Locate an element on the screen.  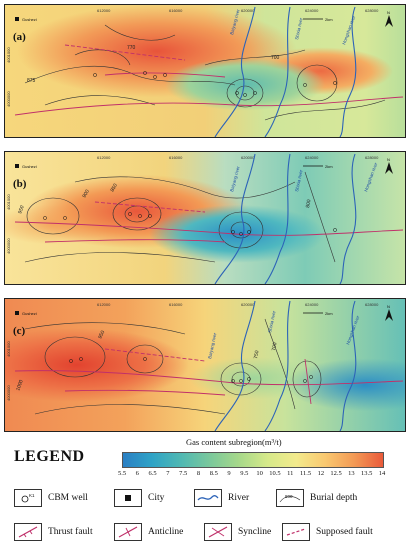
legend-row-1: K1 CBM well City River 800 Burial depth is located at coordinates (210, 498).